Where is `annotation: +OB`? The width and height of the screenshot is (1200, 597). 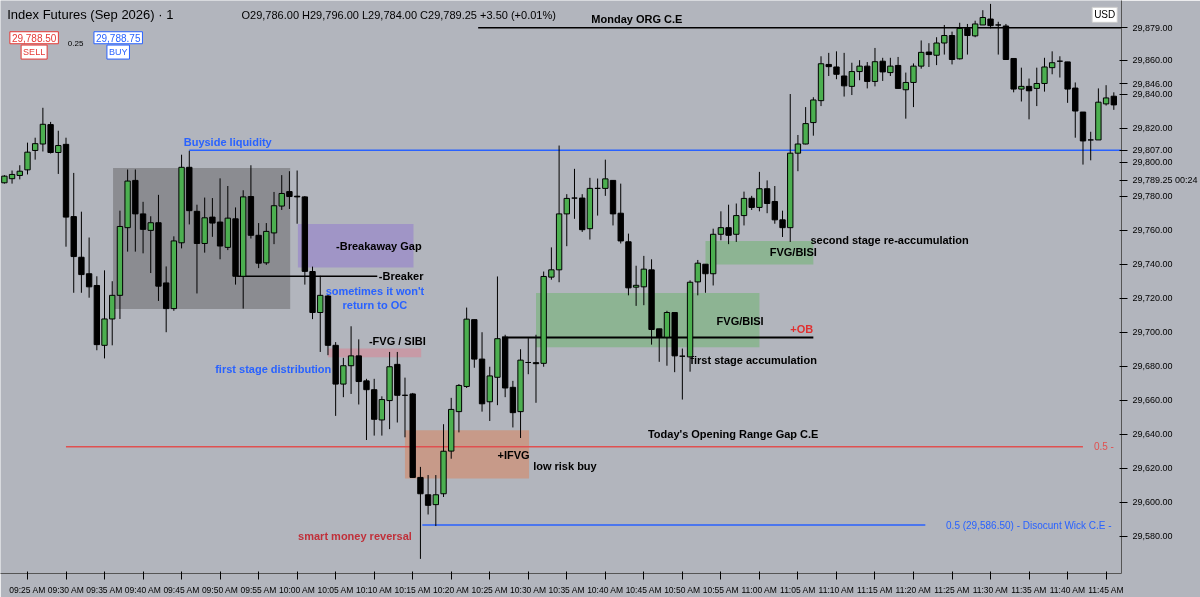
annotation: +OB is located at coordinates (802, 328).